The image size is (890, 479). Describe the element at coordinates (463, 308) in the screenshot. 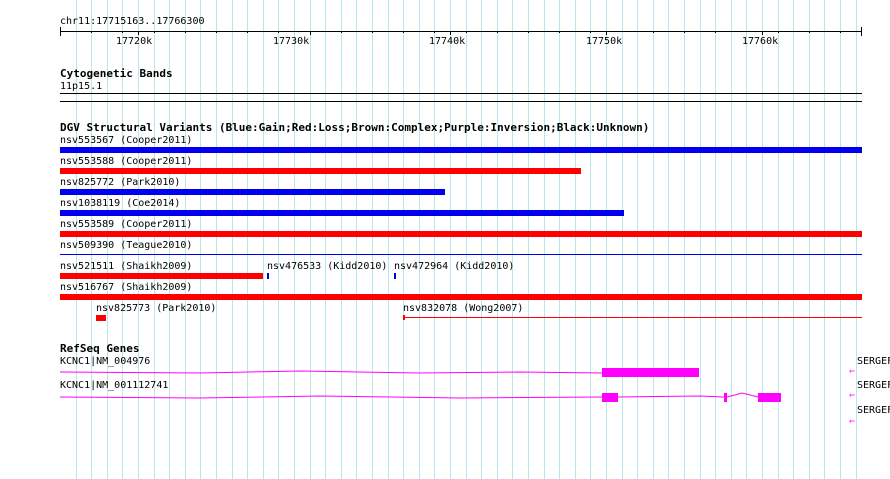

I see `variant-label: nsv832078 (Wong2007)` at that location.